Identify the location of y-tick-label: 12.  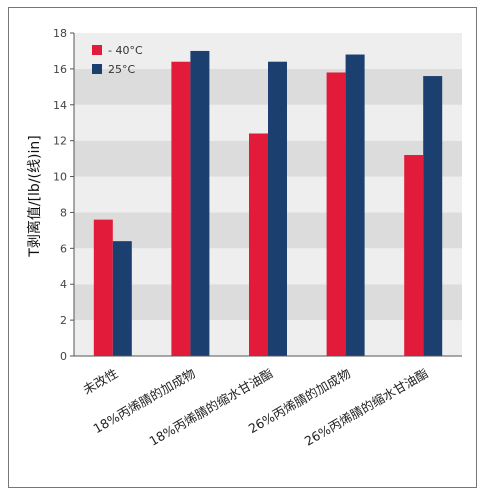
(60, 141).